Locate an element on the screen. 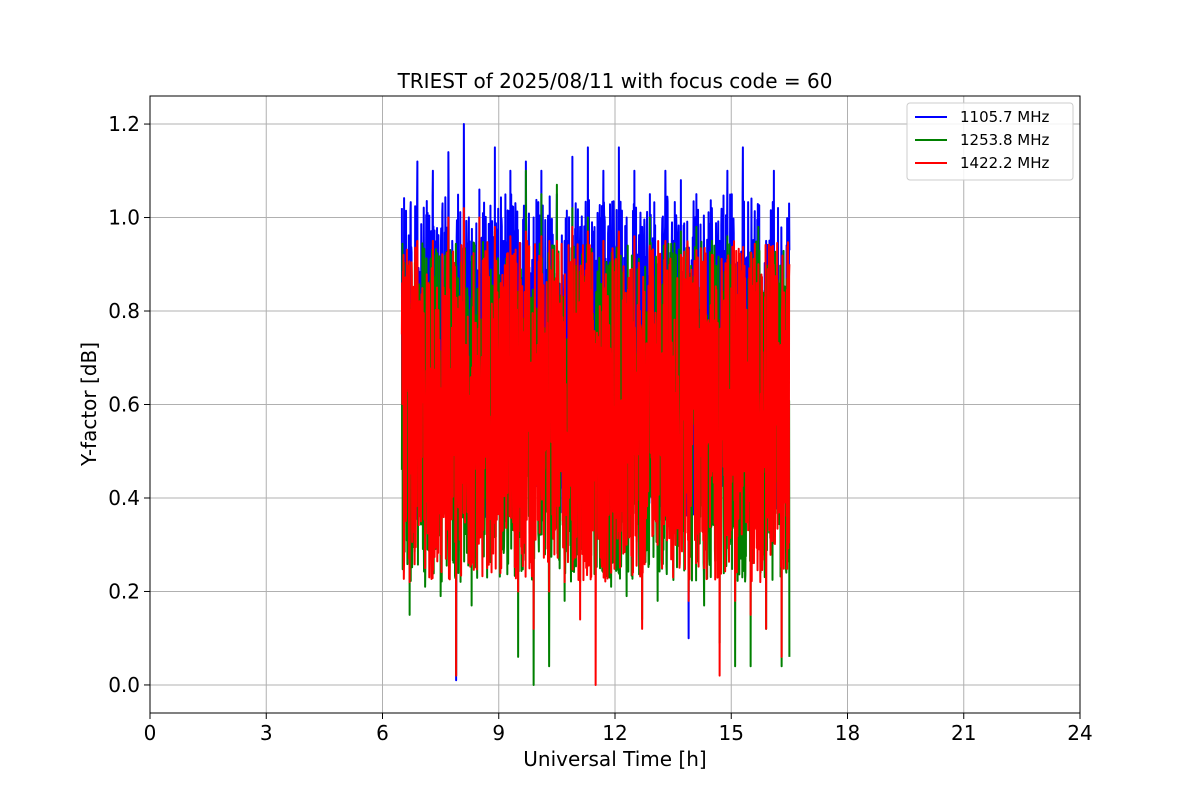  y-axis-ticks: 0.0 0.2 0.4 0.6 0.8 1.0 1.2 is located at coordinates (129, 404).